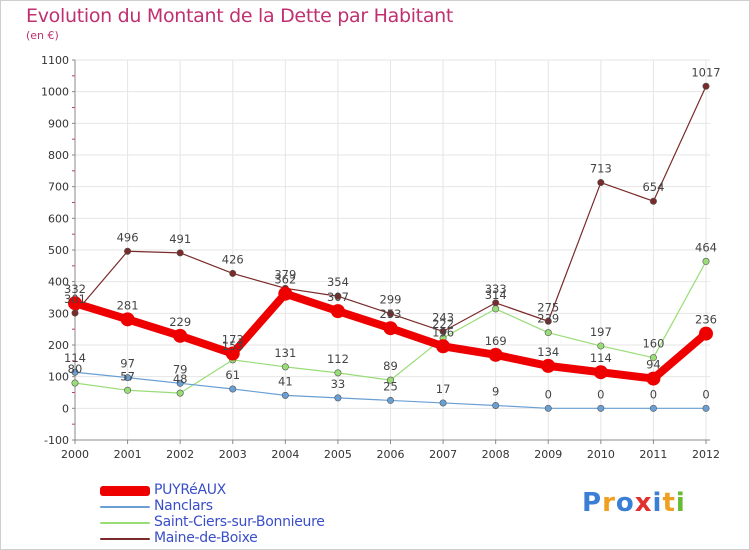 This screenshot has height=550, width=750. I want to click on data-label: 131, so click(285, 353).